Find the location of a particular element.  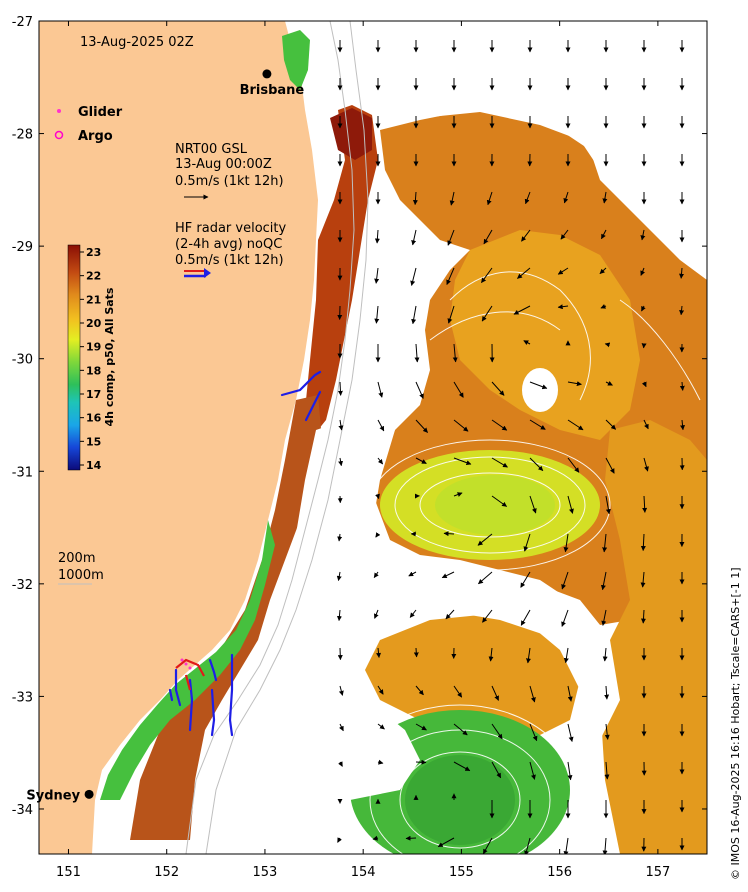

lat-tick-label: -34 is located at coordinates (22, 810).